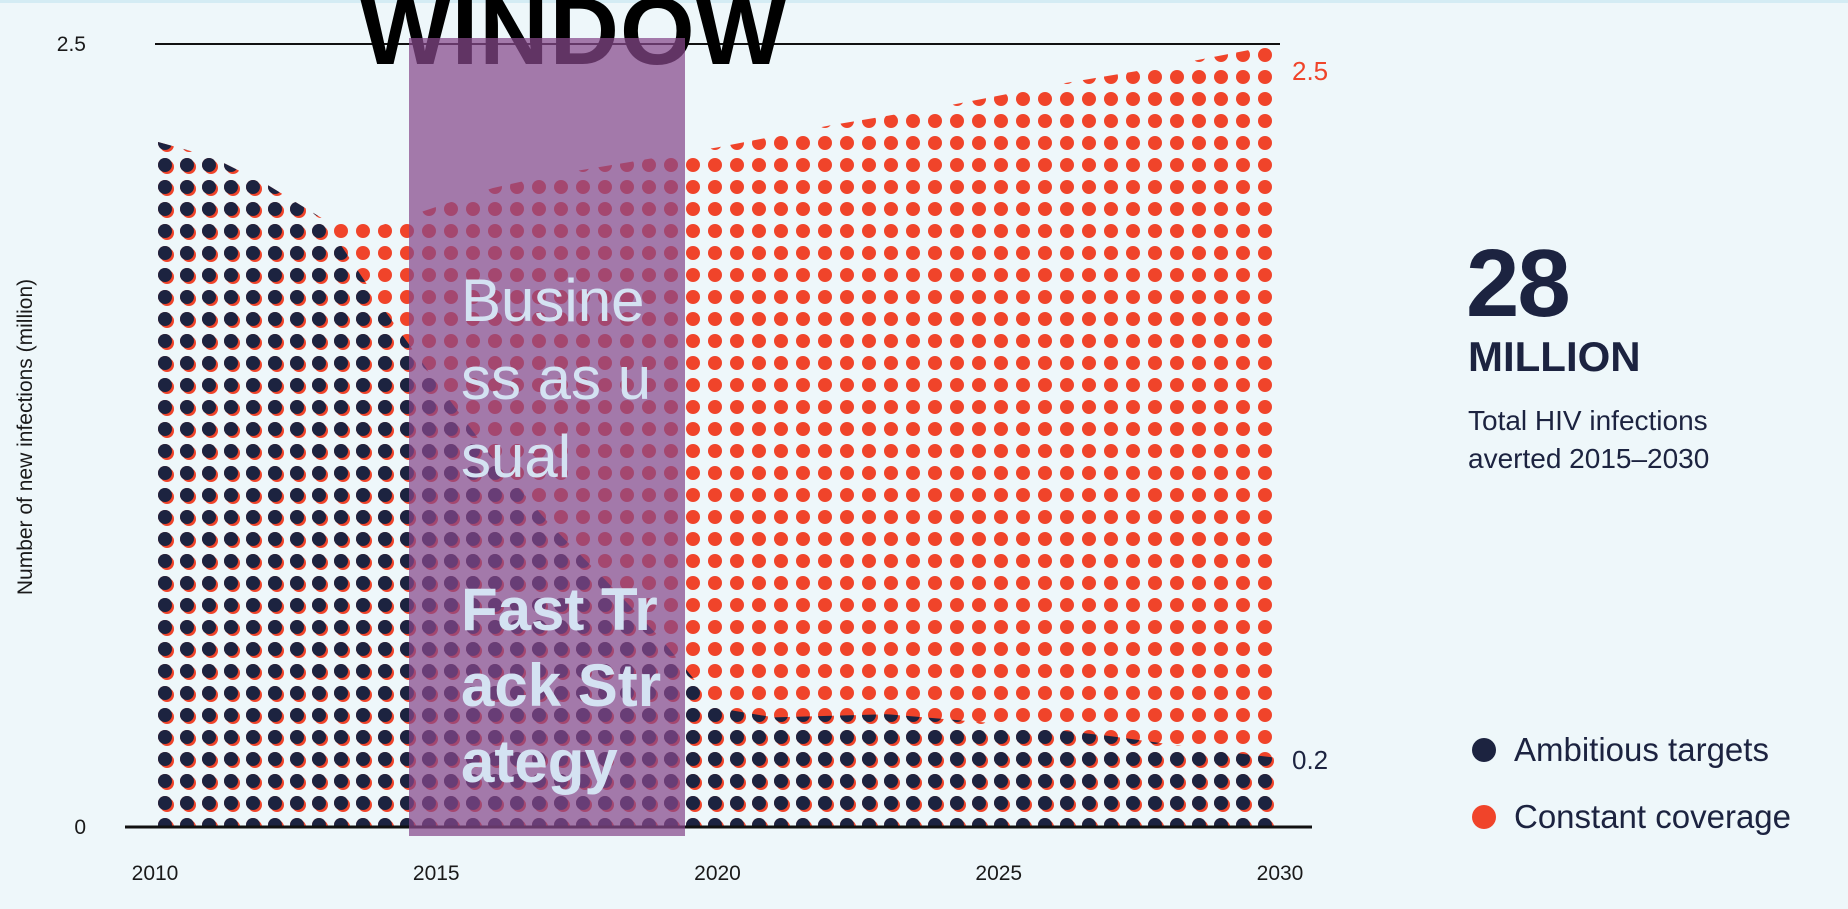 The image size is (1848, 909). What do you see at coordinates (25, 437) in the screenshot?
I see `y-axis-label: Number of new infections (million)` at bounding box center [25, 437].